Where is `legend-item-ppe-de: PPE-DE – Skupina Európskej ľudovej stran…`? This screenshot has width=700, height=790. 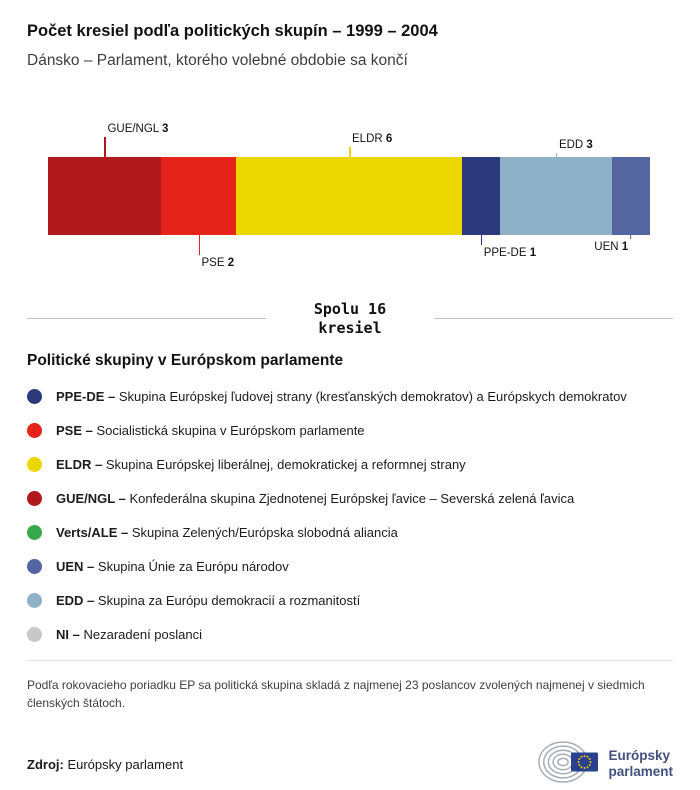
legend-item-ppe-de: PPE-DE – Skupina Európskej ľudovej stran… is located at coordinates (350, 396).